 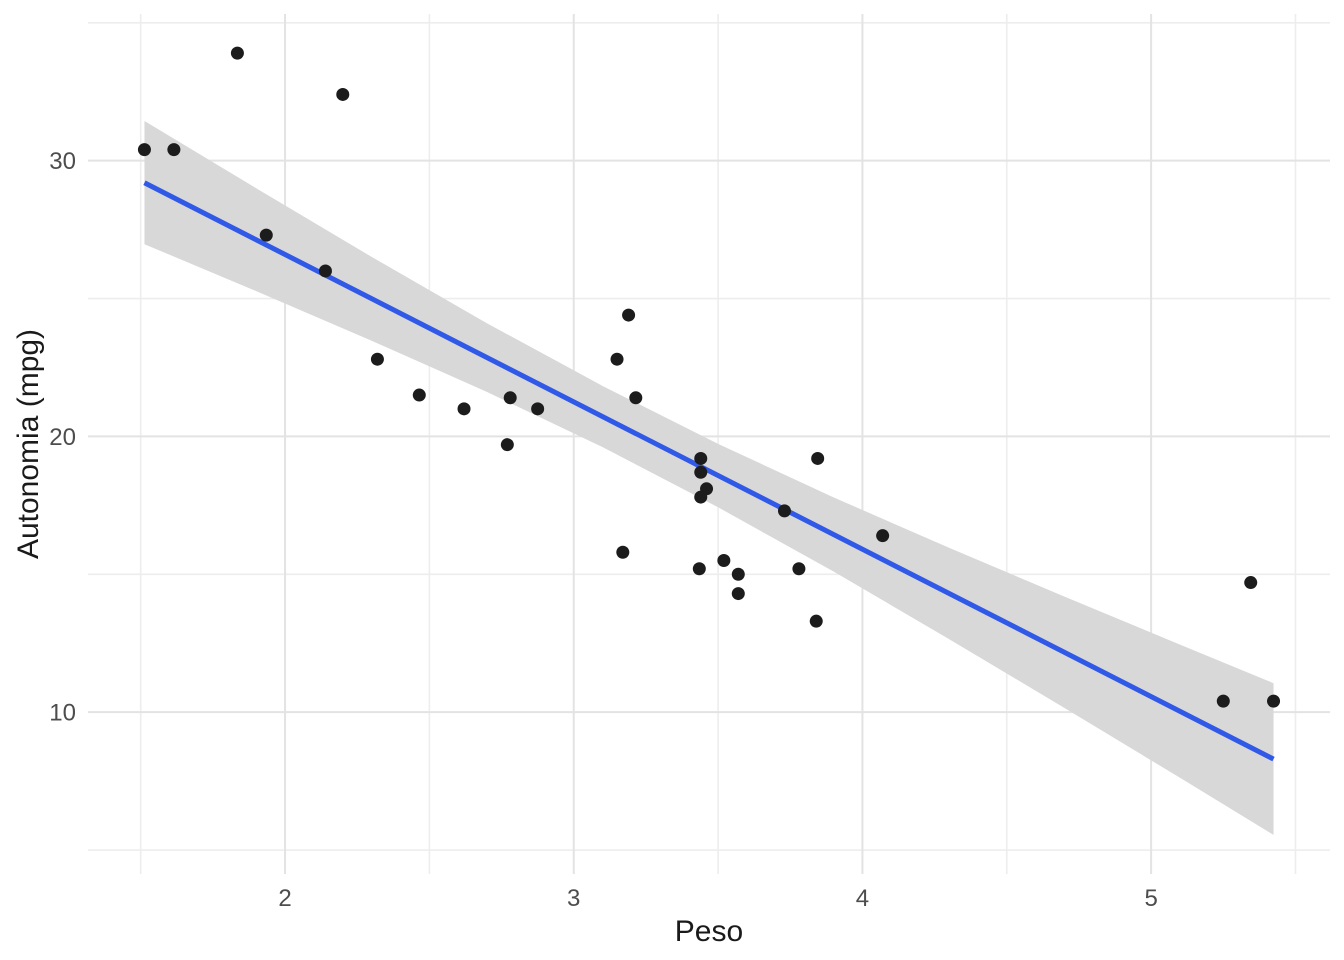 What do you see at coordinates (1150, 898) in the screenshot?
I see `x-tick-label: 5` at bounding box center [1150, 898].